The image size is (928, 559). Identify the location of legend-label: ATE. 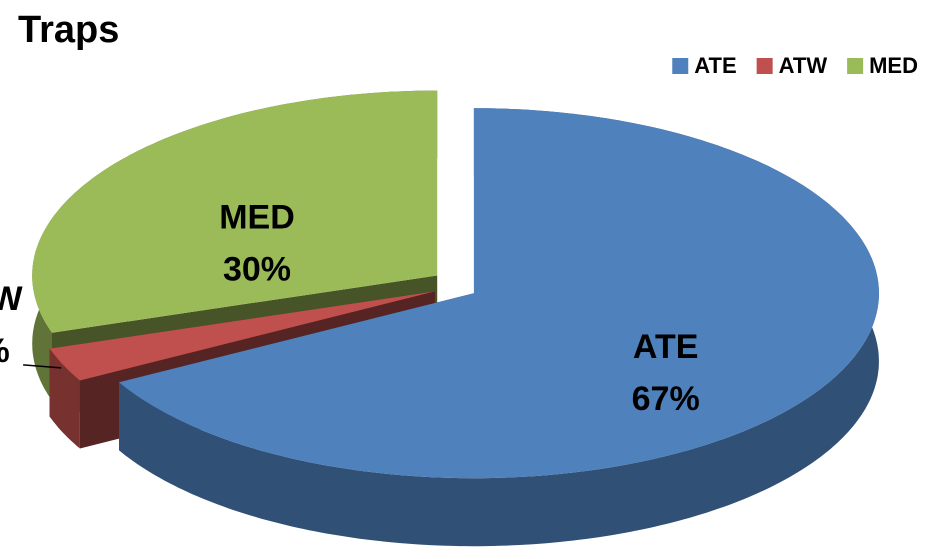
(715, 65).